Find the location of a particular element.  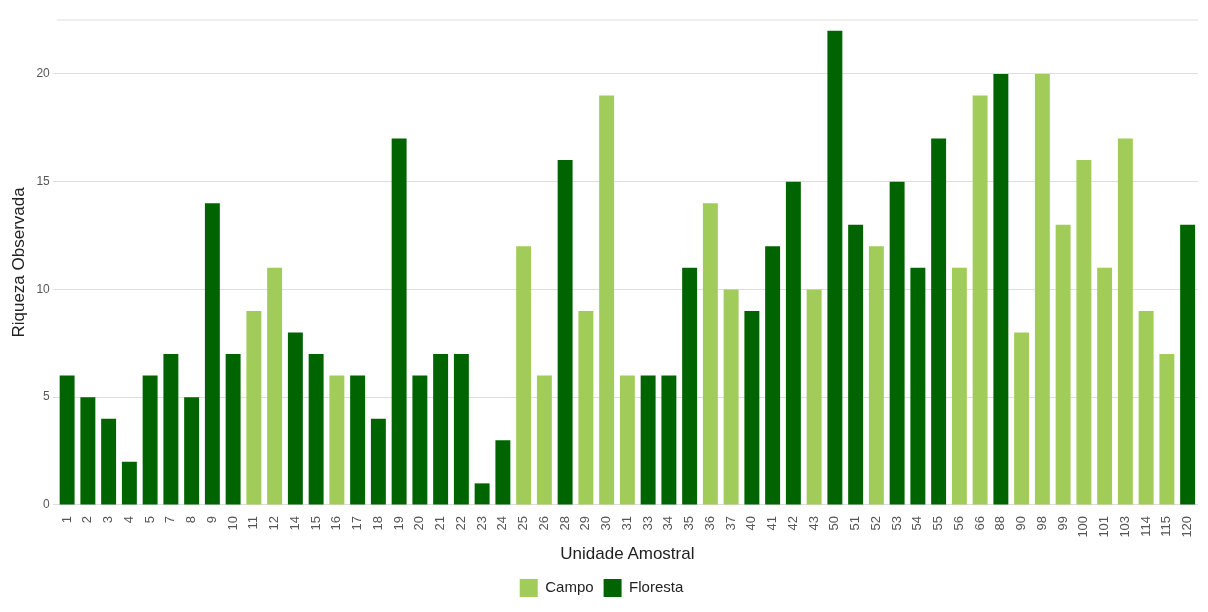

x-tick-label: 100 is located at coordinates (1083, 526).